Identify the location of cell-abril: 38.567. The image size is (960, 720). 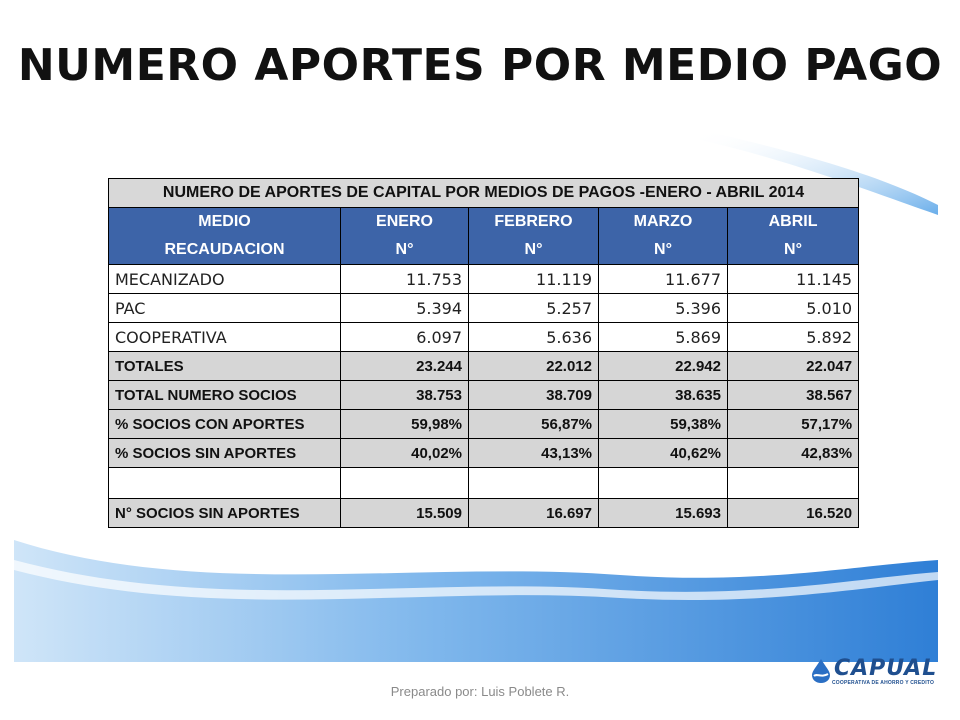
(793, 395).